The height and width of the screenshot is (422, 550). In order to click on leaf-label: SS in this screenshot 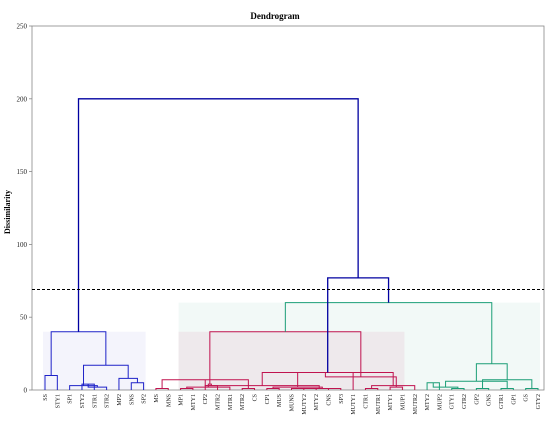, I will do `click(46, 397)`.